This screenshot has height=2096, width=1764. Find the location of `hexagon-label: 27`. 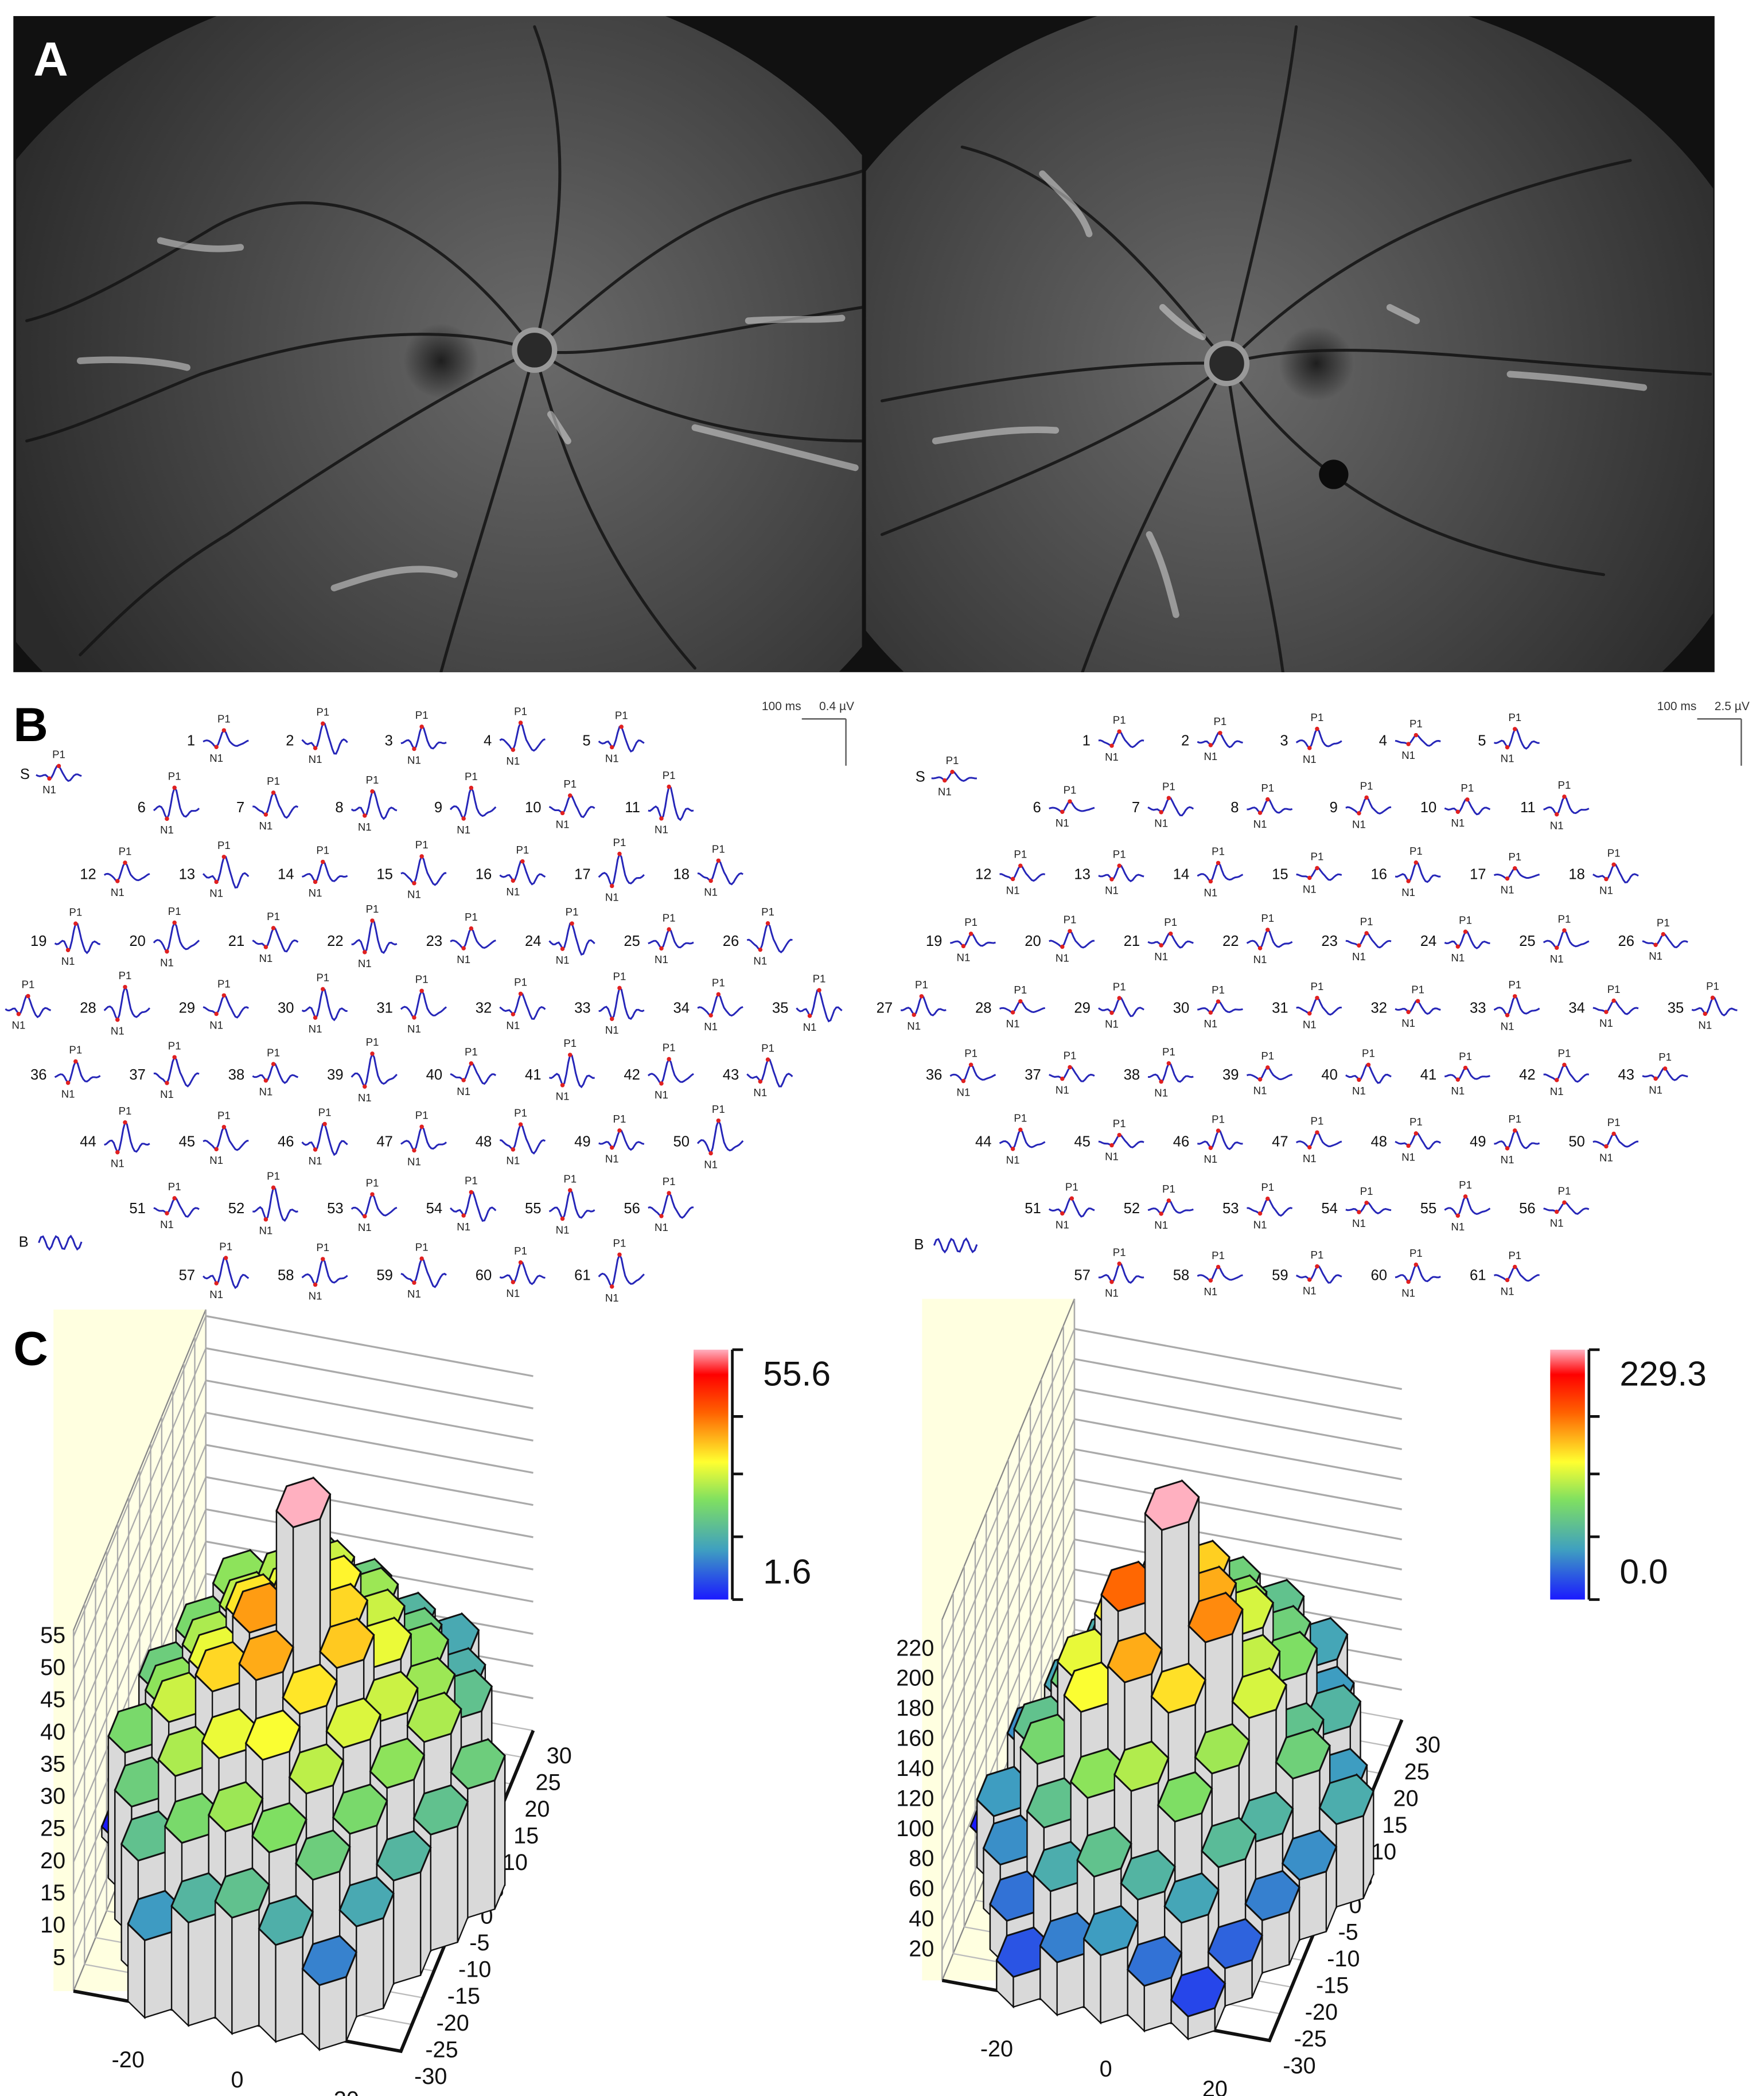

hexagon-label: 27 is located at coordinates (885, 1008).